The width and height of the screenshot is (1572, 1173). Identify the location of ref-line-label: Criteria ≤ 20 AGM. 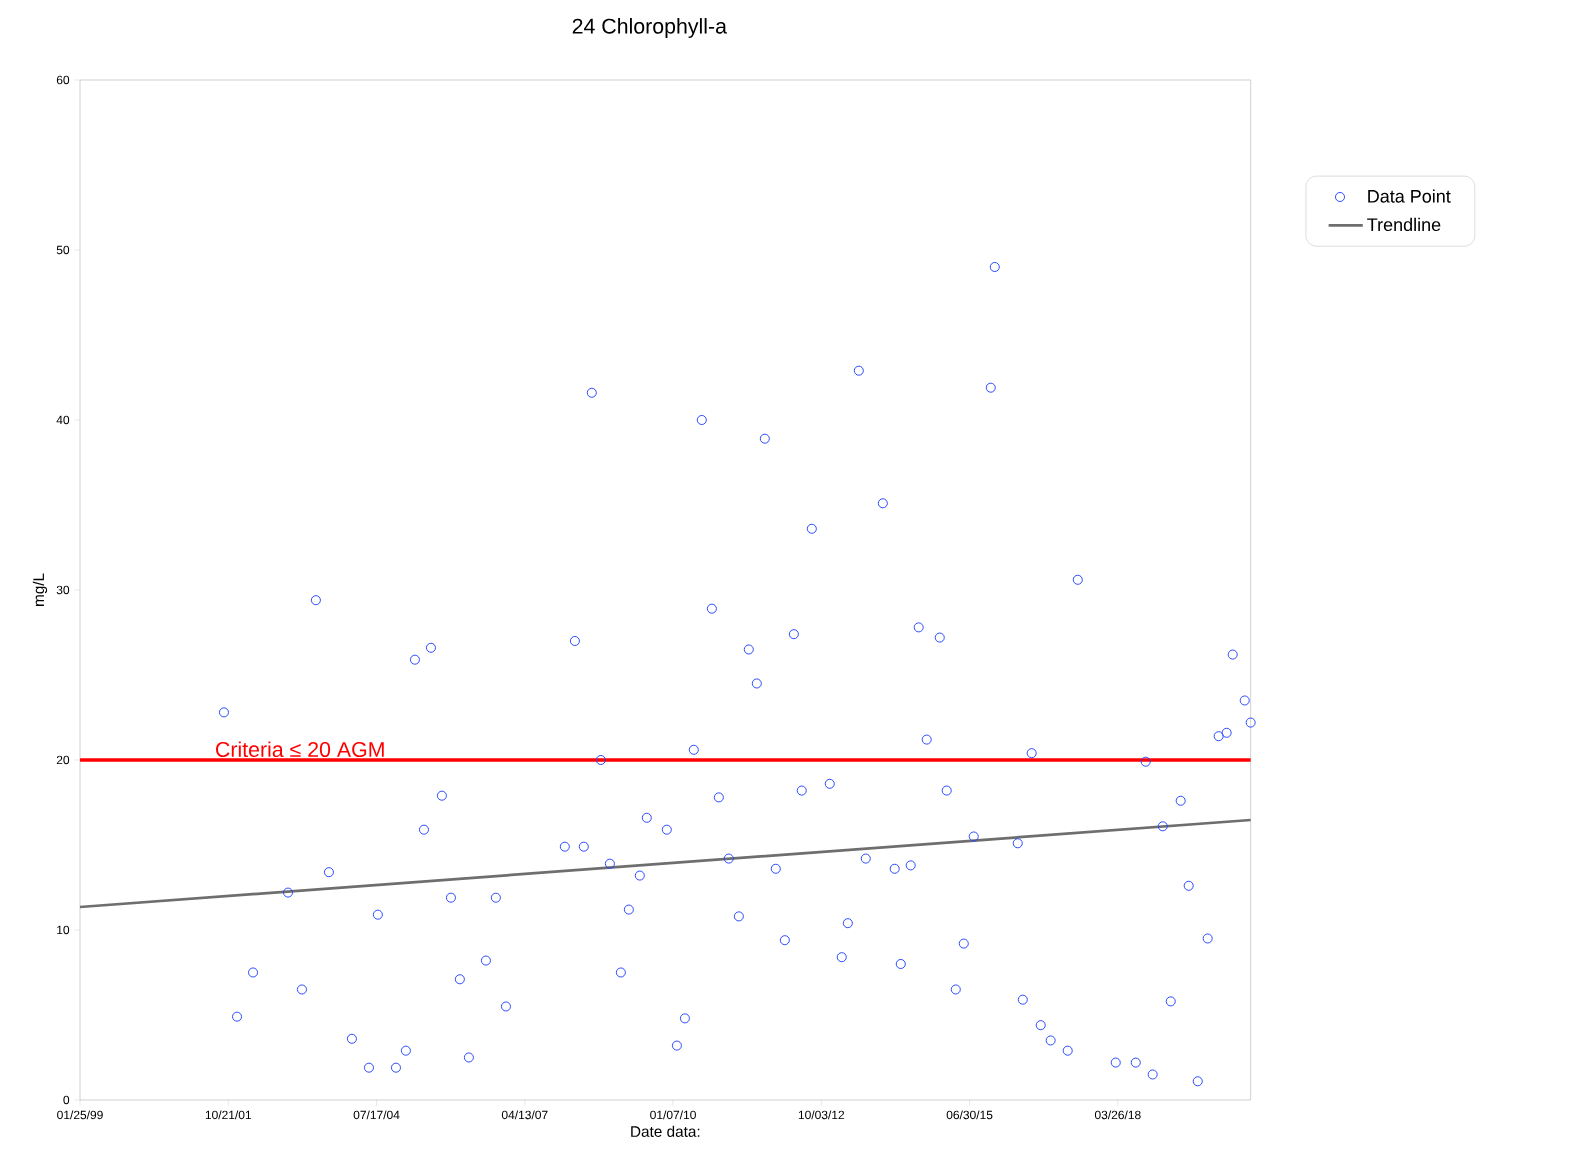
(300, 749).